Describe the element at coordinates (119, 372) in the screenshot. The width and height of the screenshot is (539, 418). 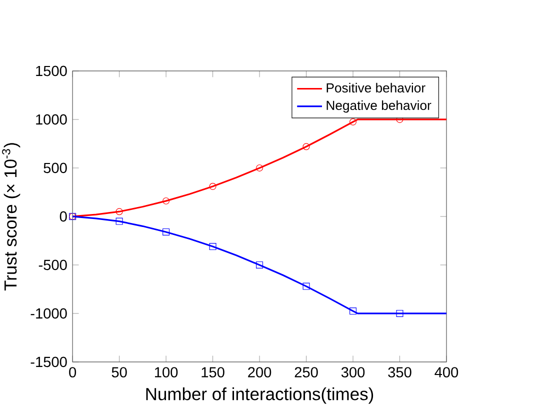
I see `x-tick-label: 50` at that location.